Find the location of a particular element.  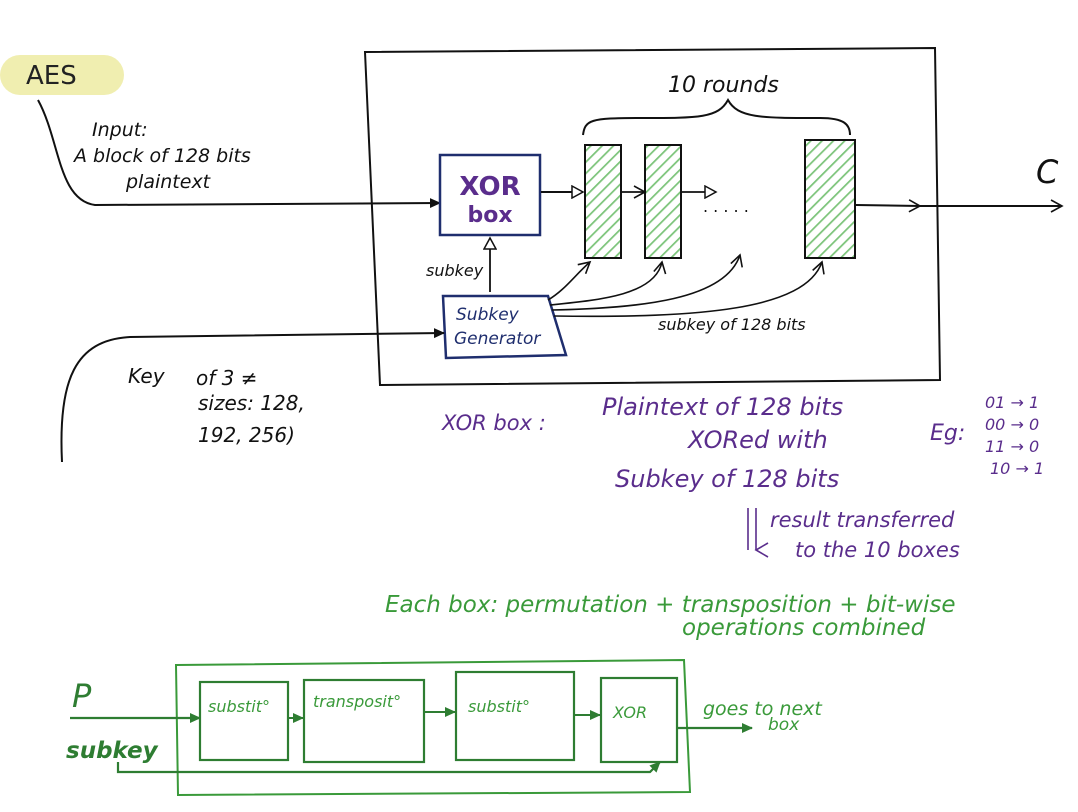

input-label: Input: A block of 128 bits plaintext is located at coordinates (161, 156).